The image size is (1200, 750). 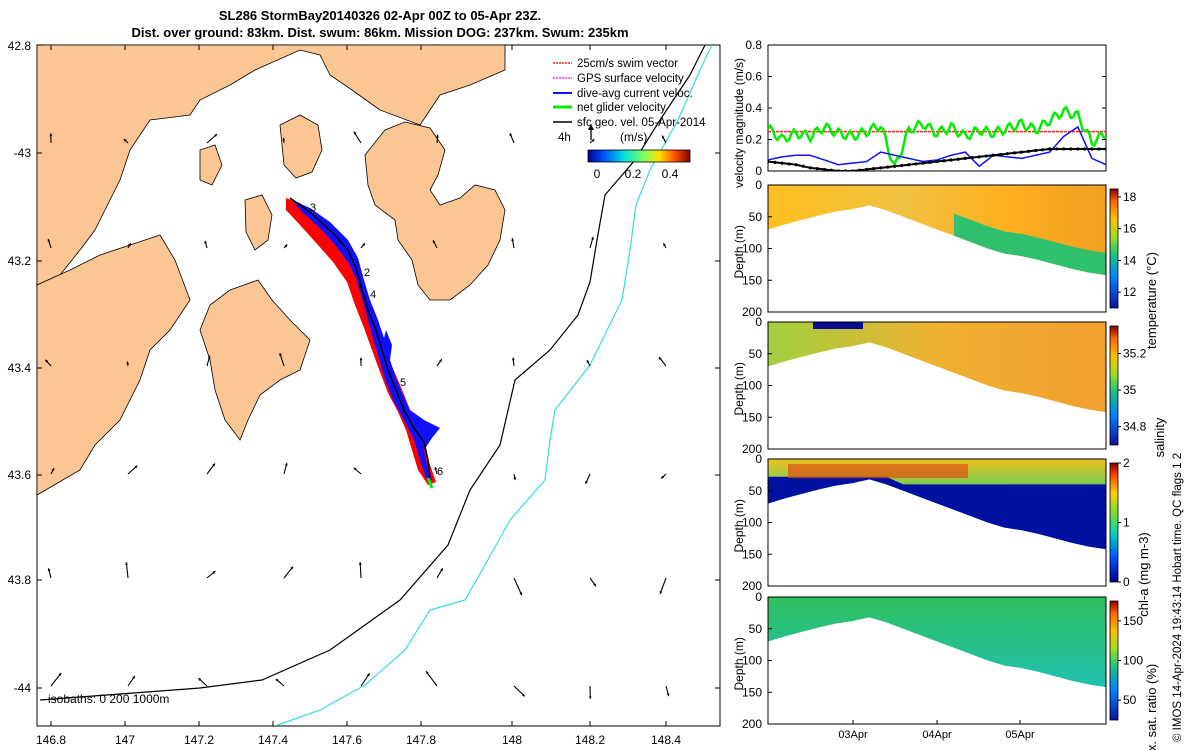 What do you see at coordinates (639, 156) in the screenshot?
I see `speed-colorbar` at bounding box center [639, 156].